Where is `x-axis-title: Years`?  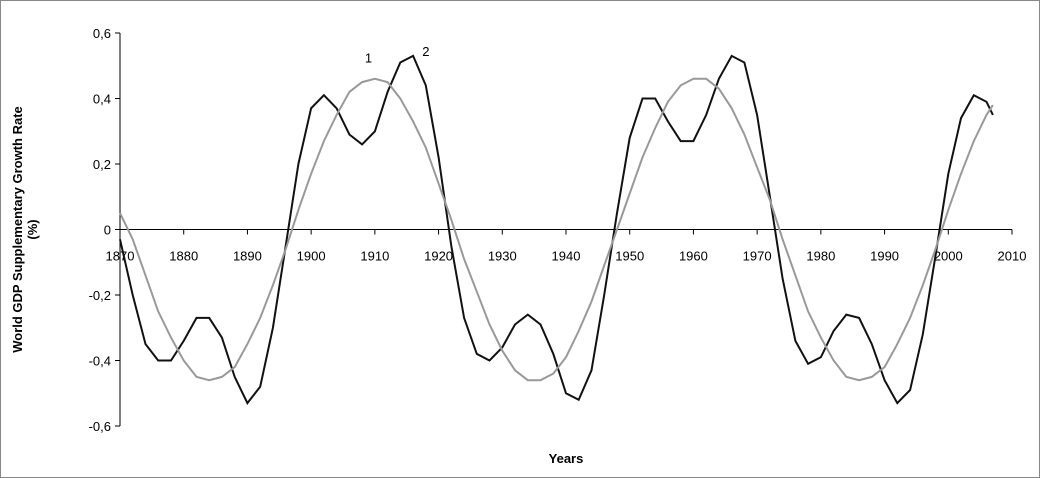
x-axis-title: Years is located at coordinates (566, 458).